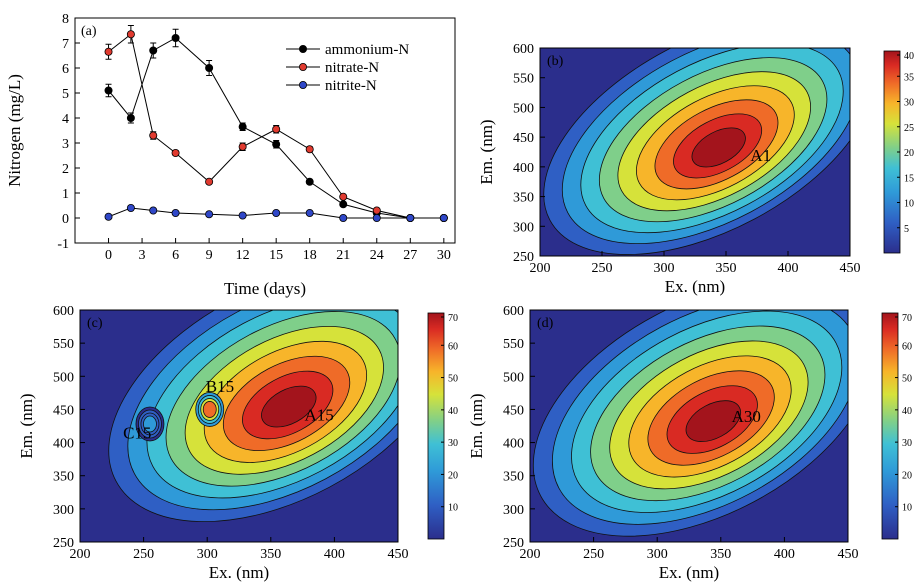 The image size is (919, 587). I want to click on plot-frame, so click(689, 426).